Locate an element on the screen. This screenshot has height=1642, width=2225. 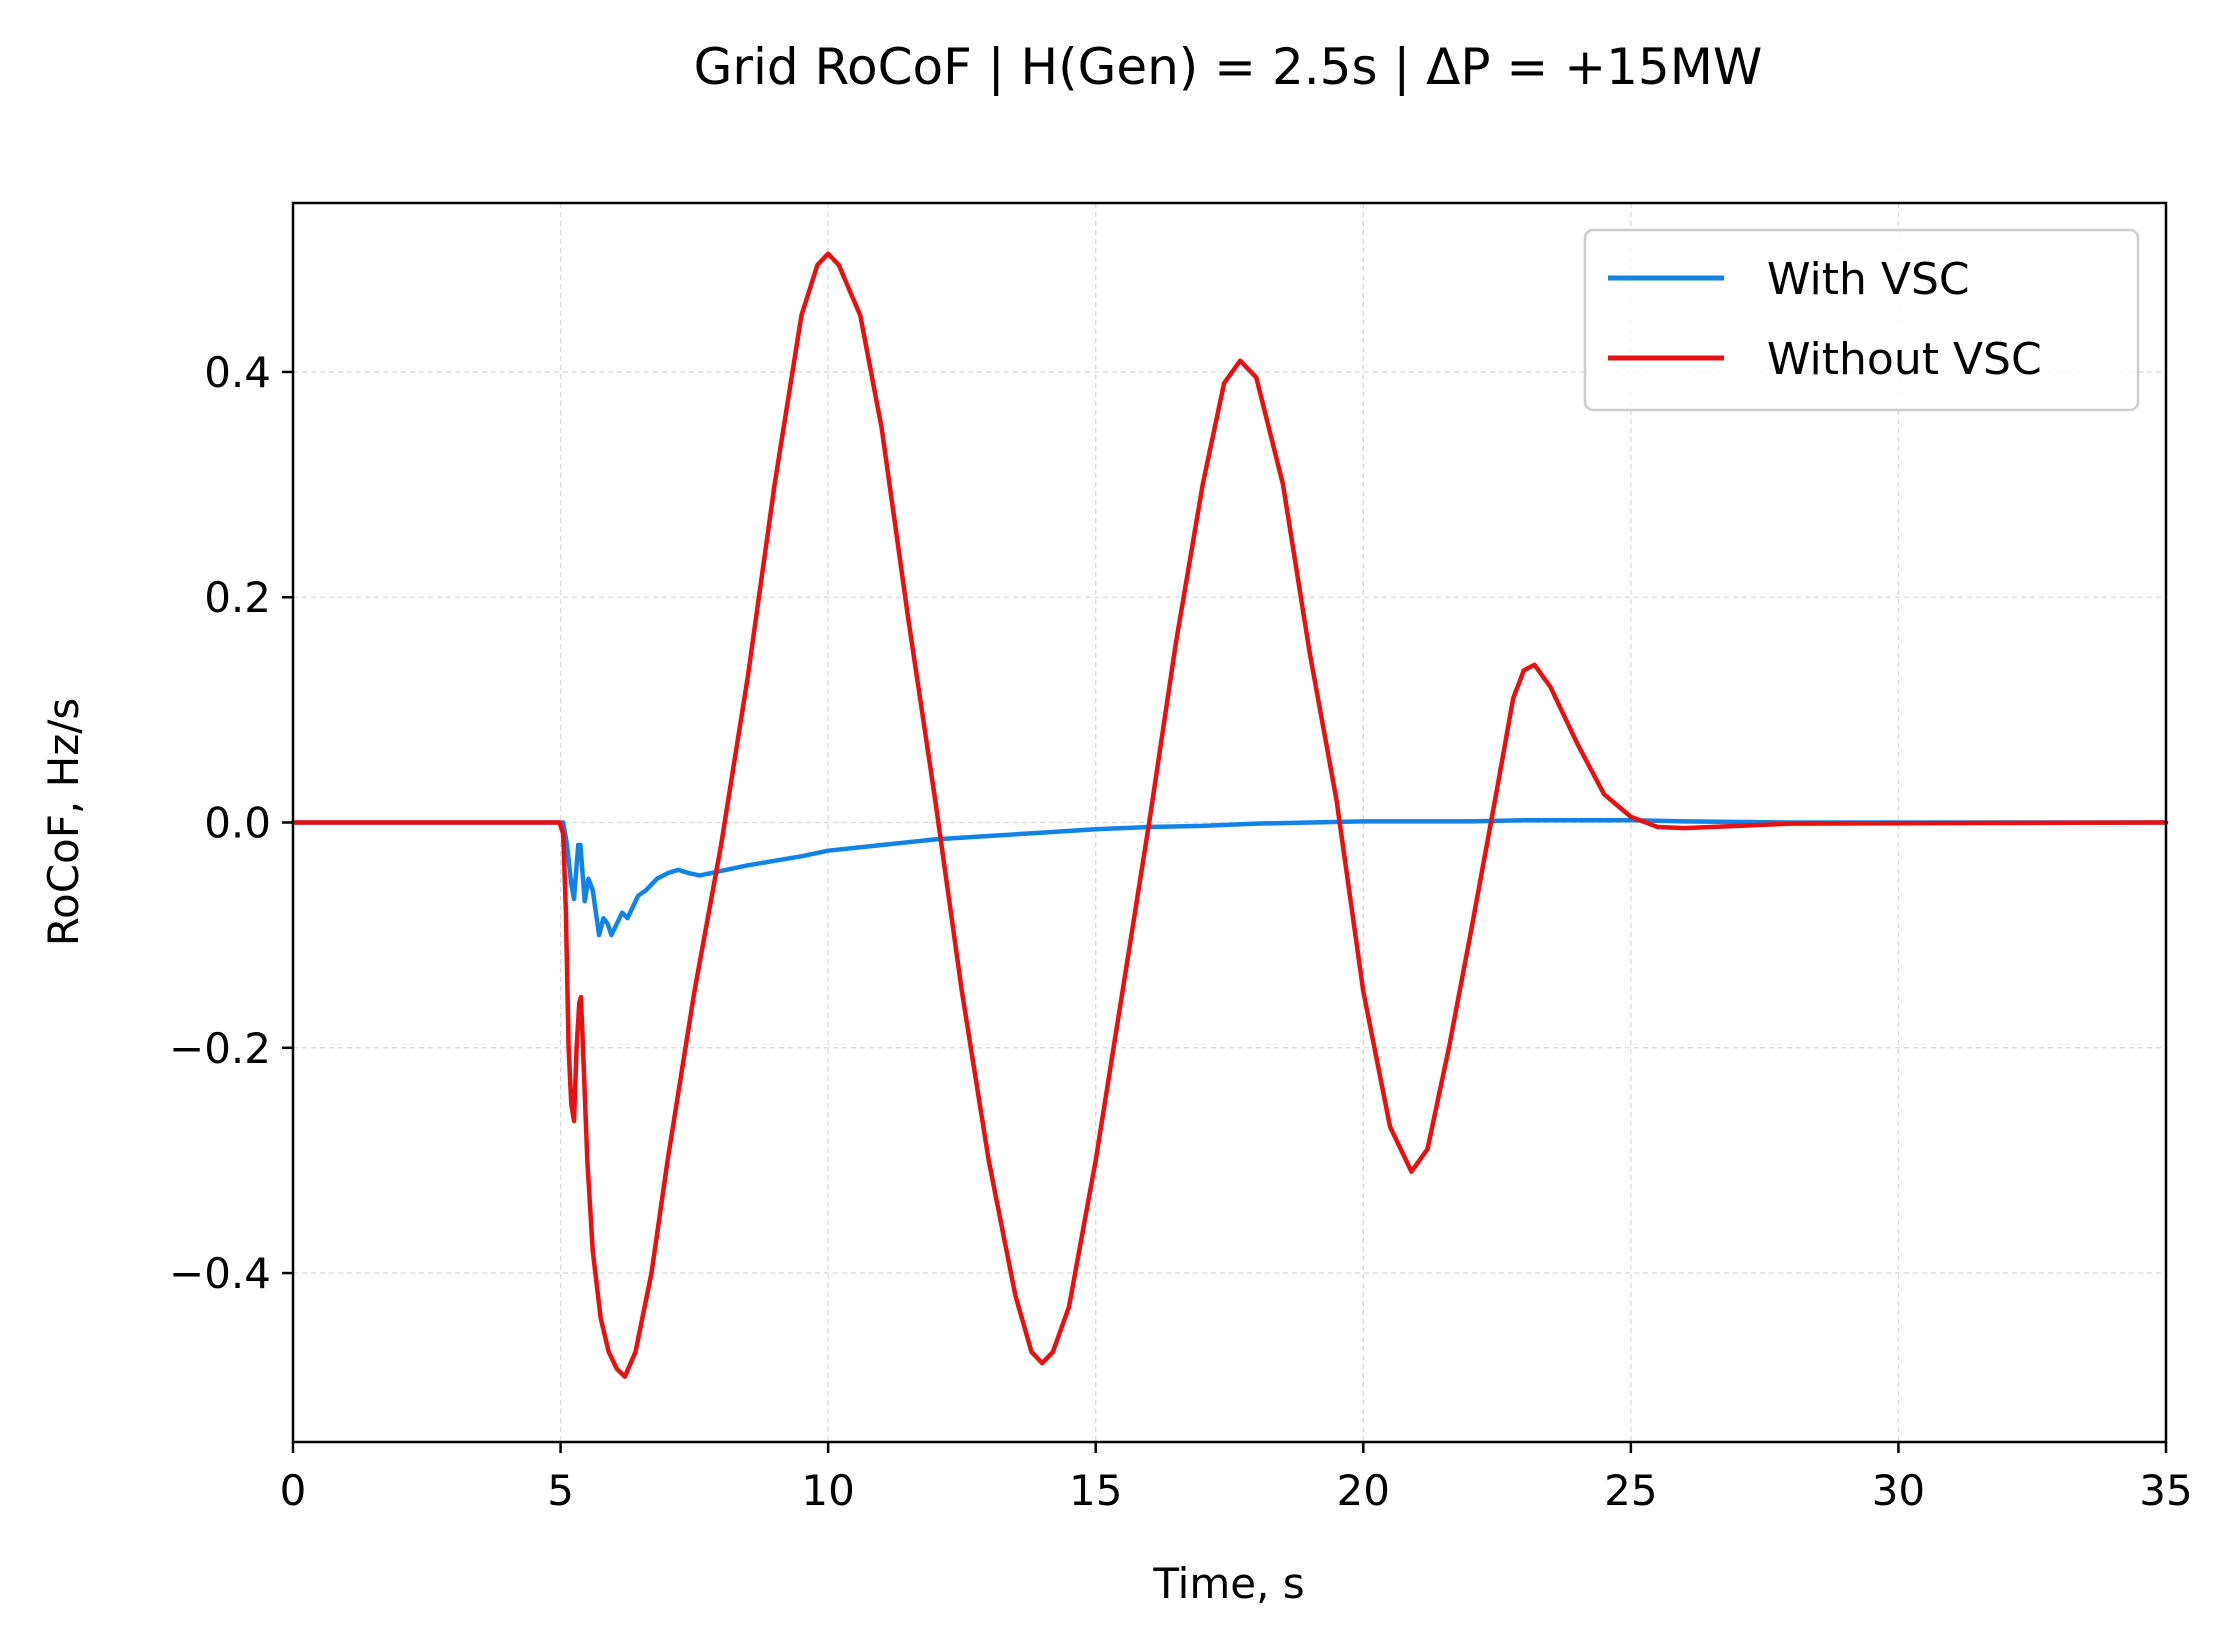
legend: With VSC Without VSC is located at coordinates (1861, 320).